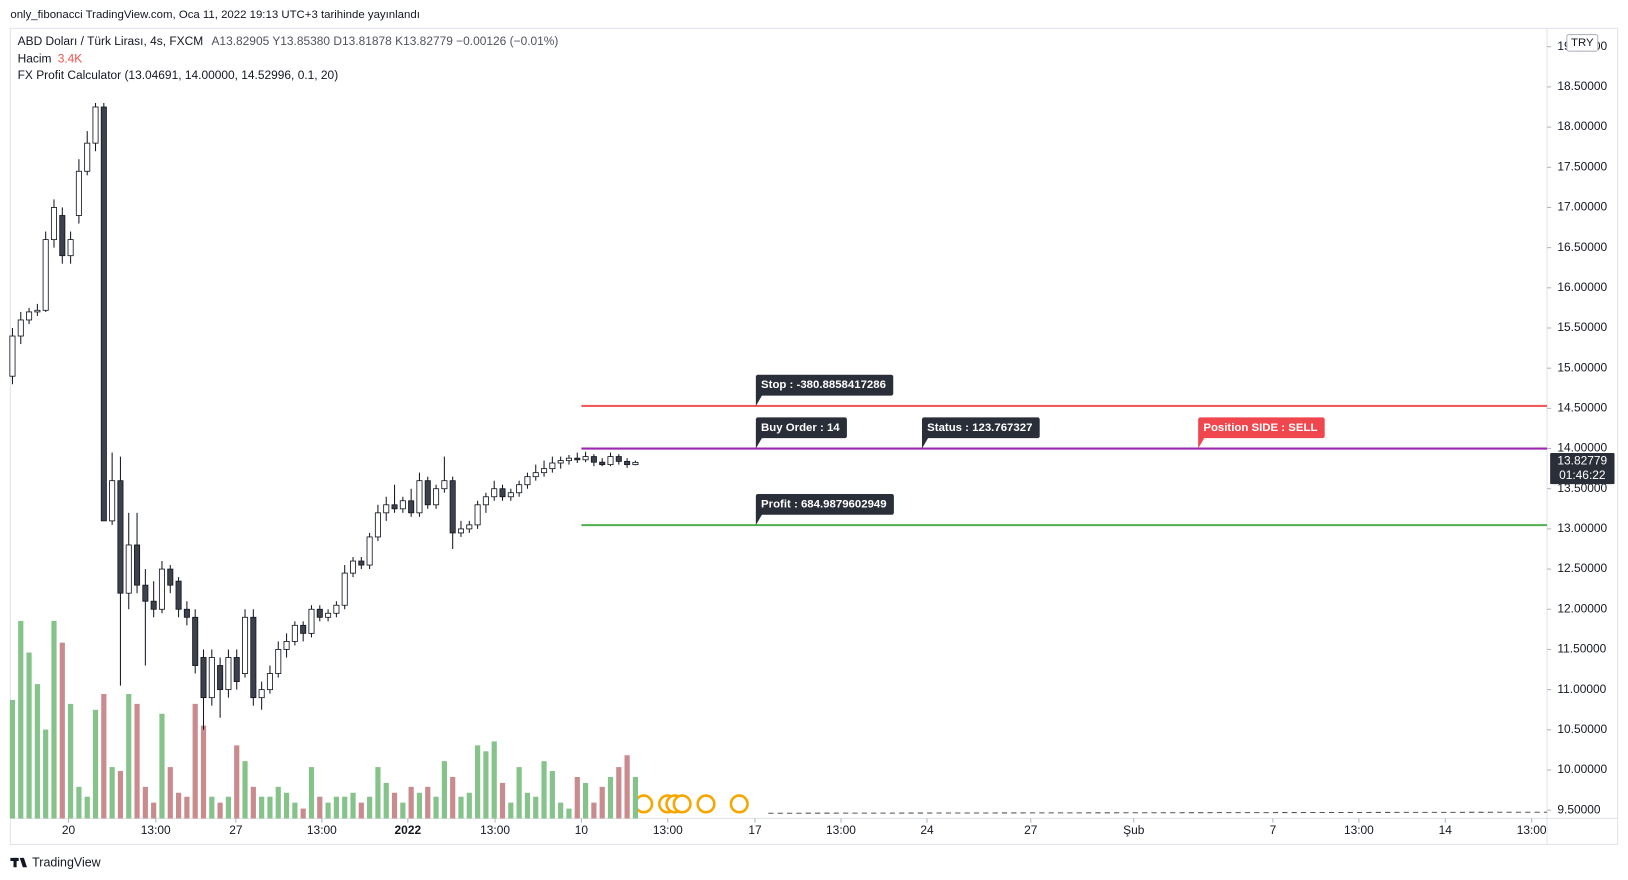  What do you see at coordinates (755, 830) in the screenshot?
I see `x-tick-label: 17` at bounding box center [755, 830].